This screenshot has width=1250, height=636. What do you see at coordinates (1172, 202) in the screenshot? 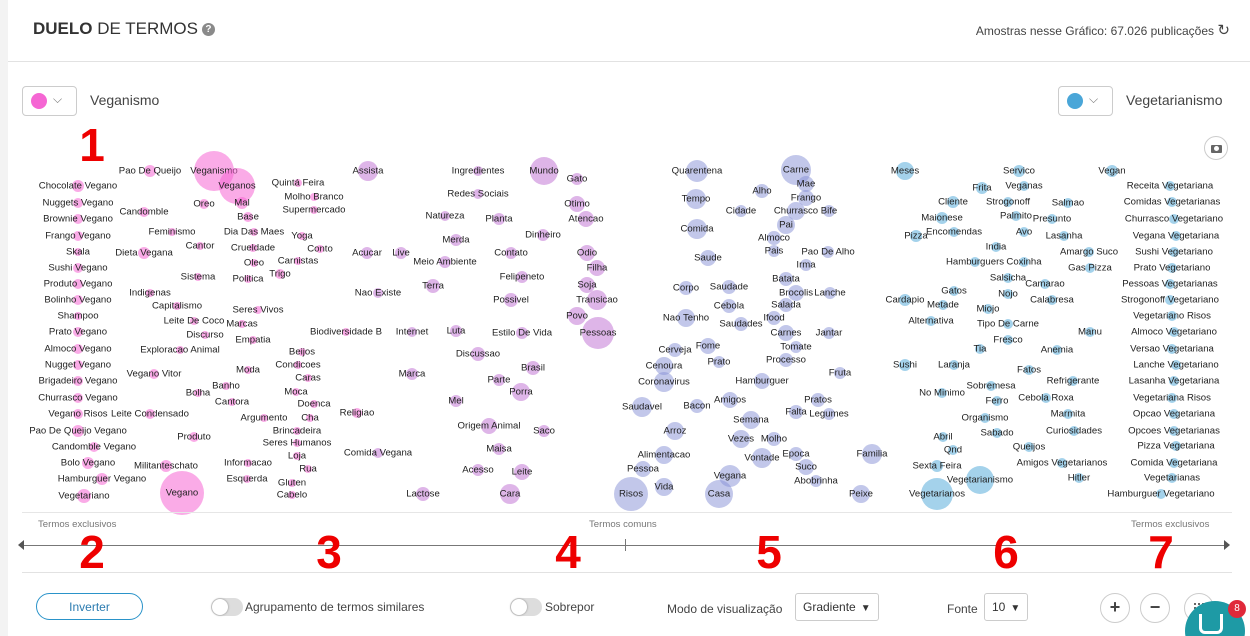
I see `term-word: Comidas Vegetarianas` at bounding box center [1172, 202].